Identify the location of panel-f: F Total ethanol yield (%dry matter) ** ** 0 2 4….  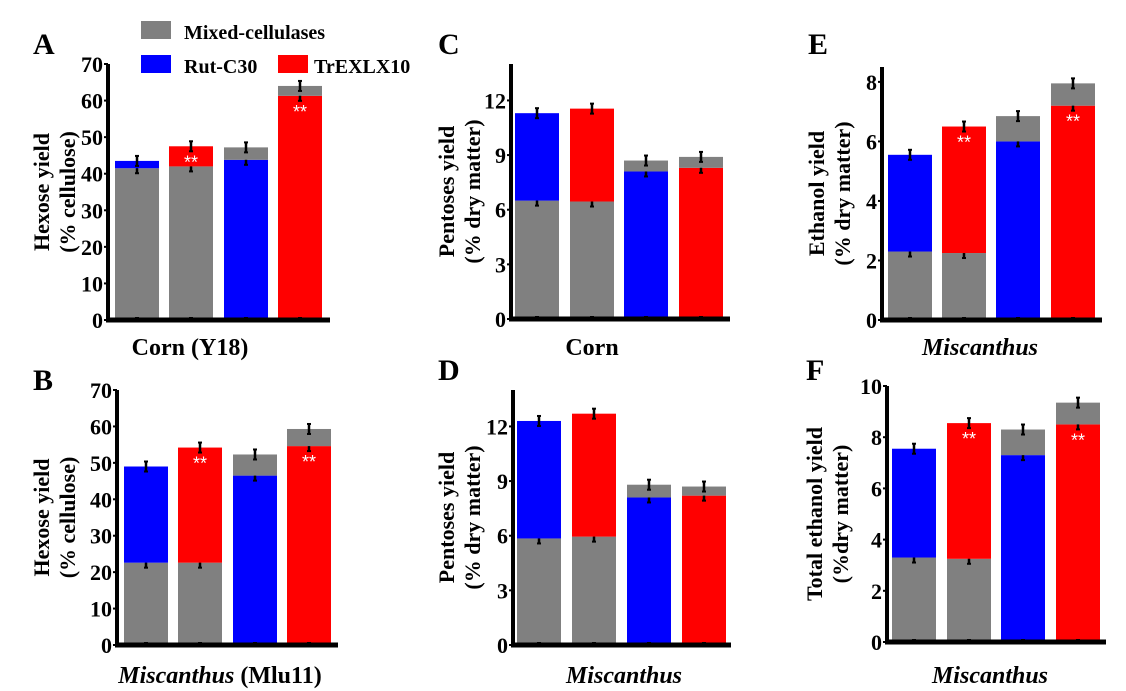
(954, 521).